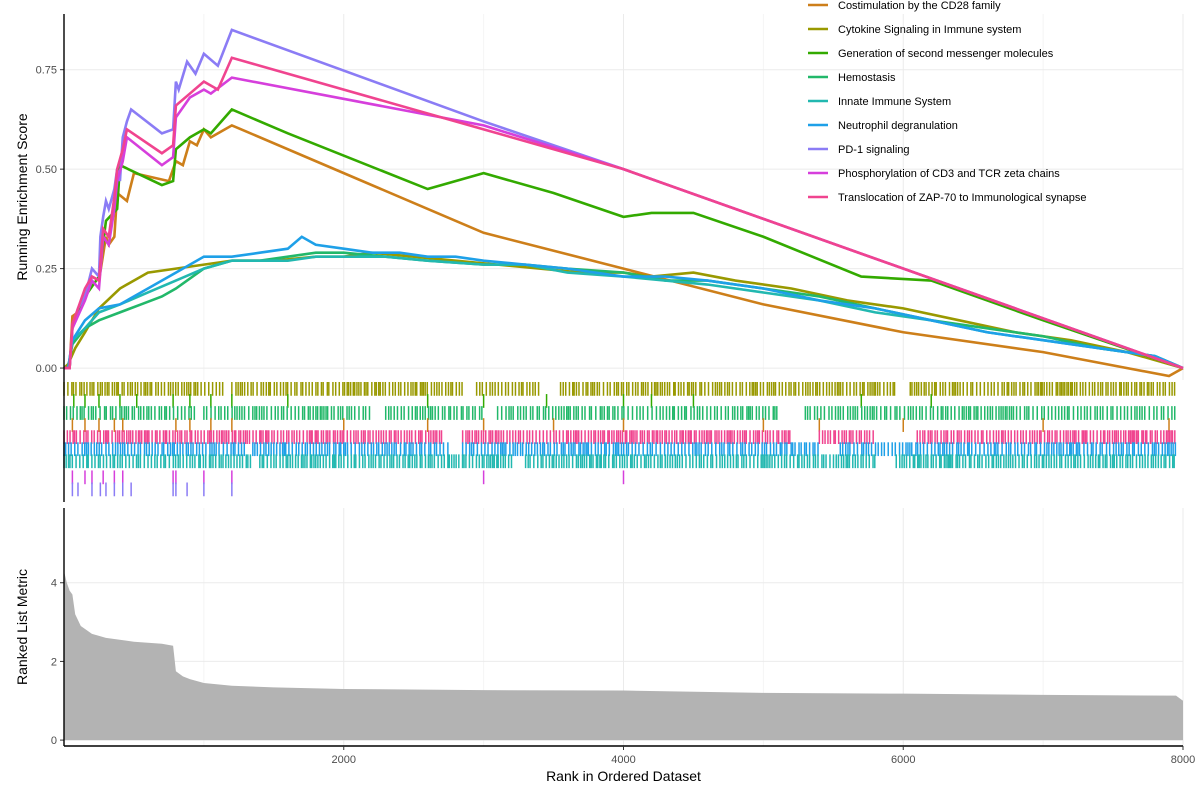 The image size is (1200, 800). Describe the element at coordinates (874, 150) in the screenshot. I see `legend-label: PD-1 signaling` at that location.